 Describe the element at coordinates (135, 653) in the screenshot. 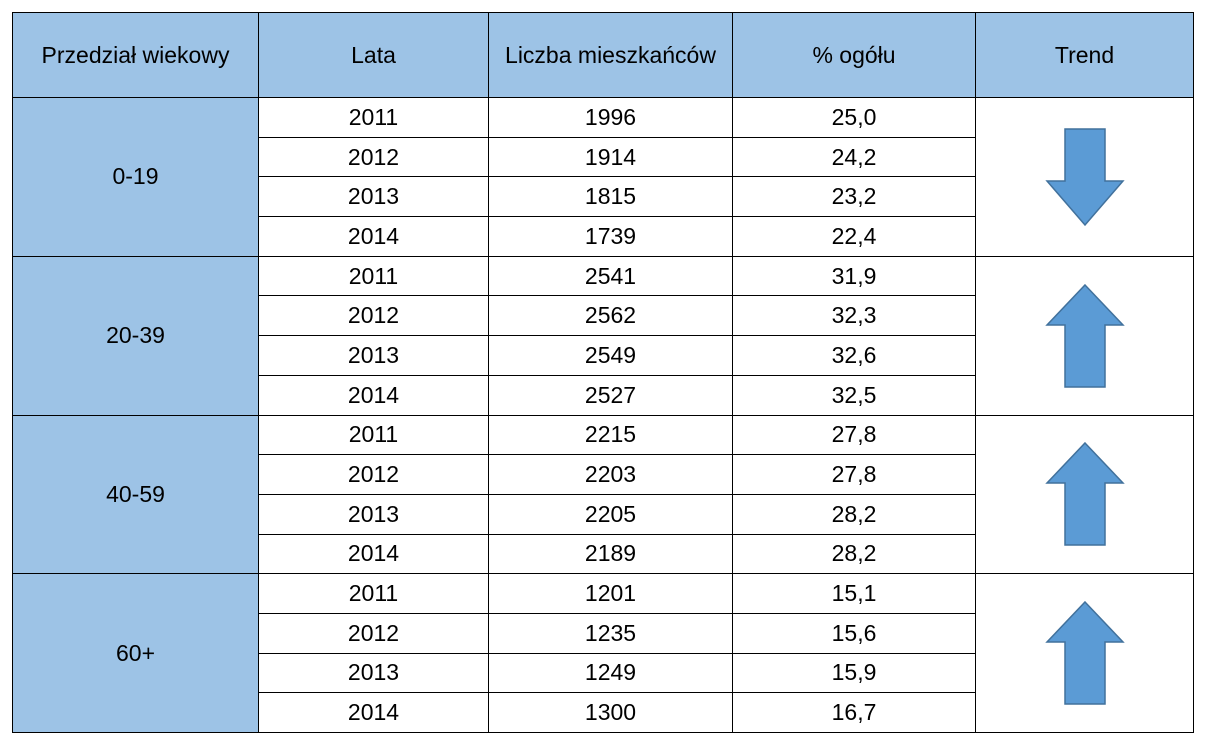

I see `age-cell: 60+` at that location.